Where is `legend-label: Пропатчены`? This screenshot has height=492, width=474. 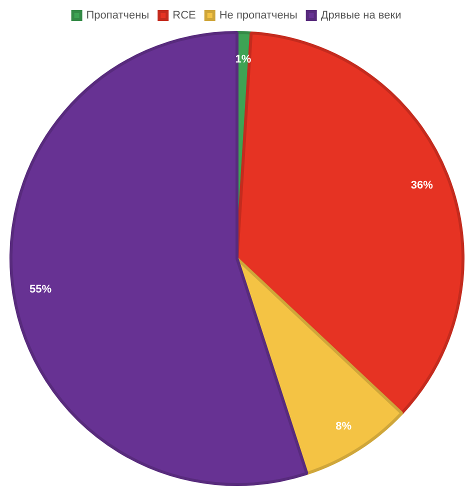 legend-label: Пропатчены is located at coordinates (118, 16).